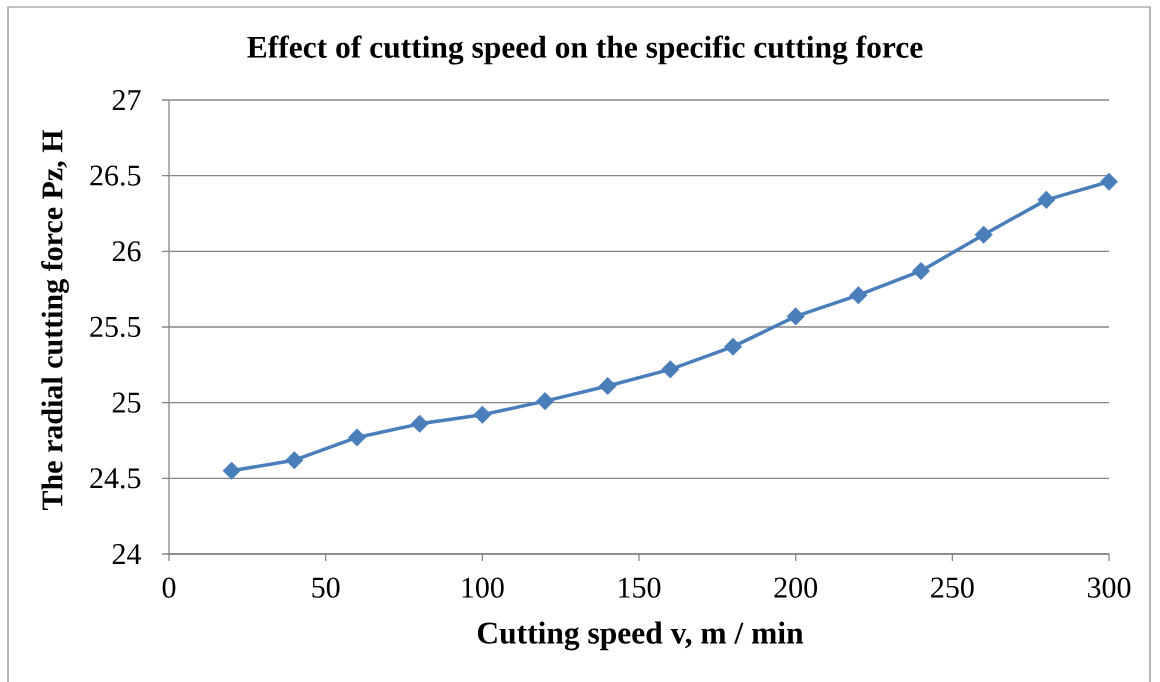 The image size is (1160, 682). What do you see at coordinates (115, 478) in the screenshot?
I see `y-tick-label: 24.5` at bounding box center [115, 478].